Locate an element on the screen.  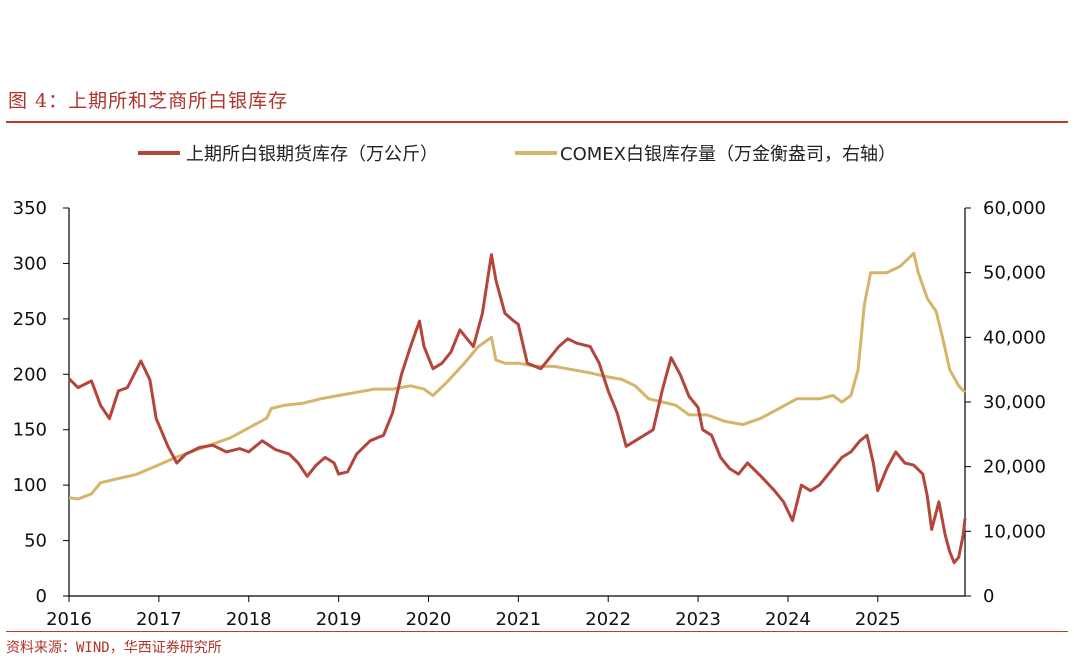
footer-divider is located at coordinates (537, 631).